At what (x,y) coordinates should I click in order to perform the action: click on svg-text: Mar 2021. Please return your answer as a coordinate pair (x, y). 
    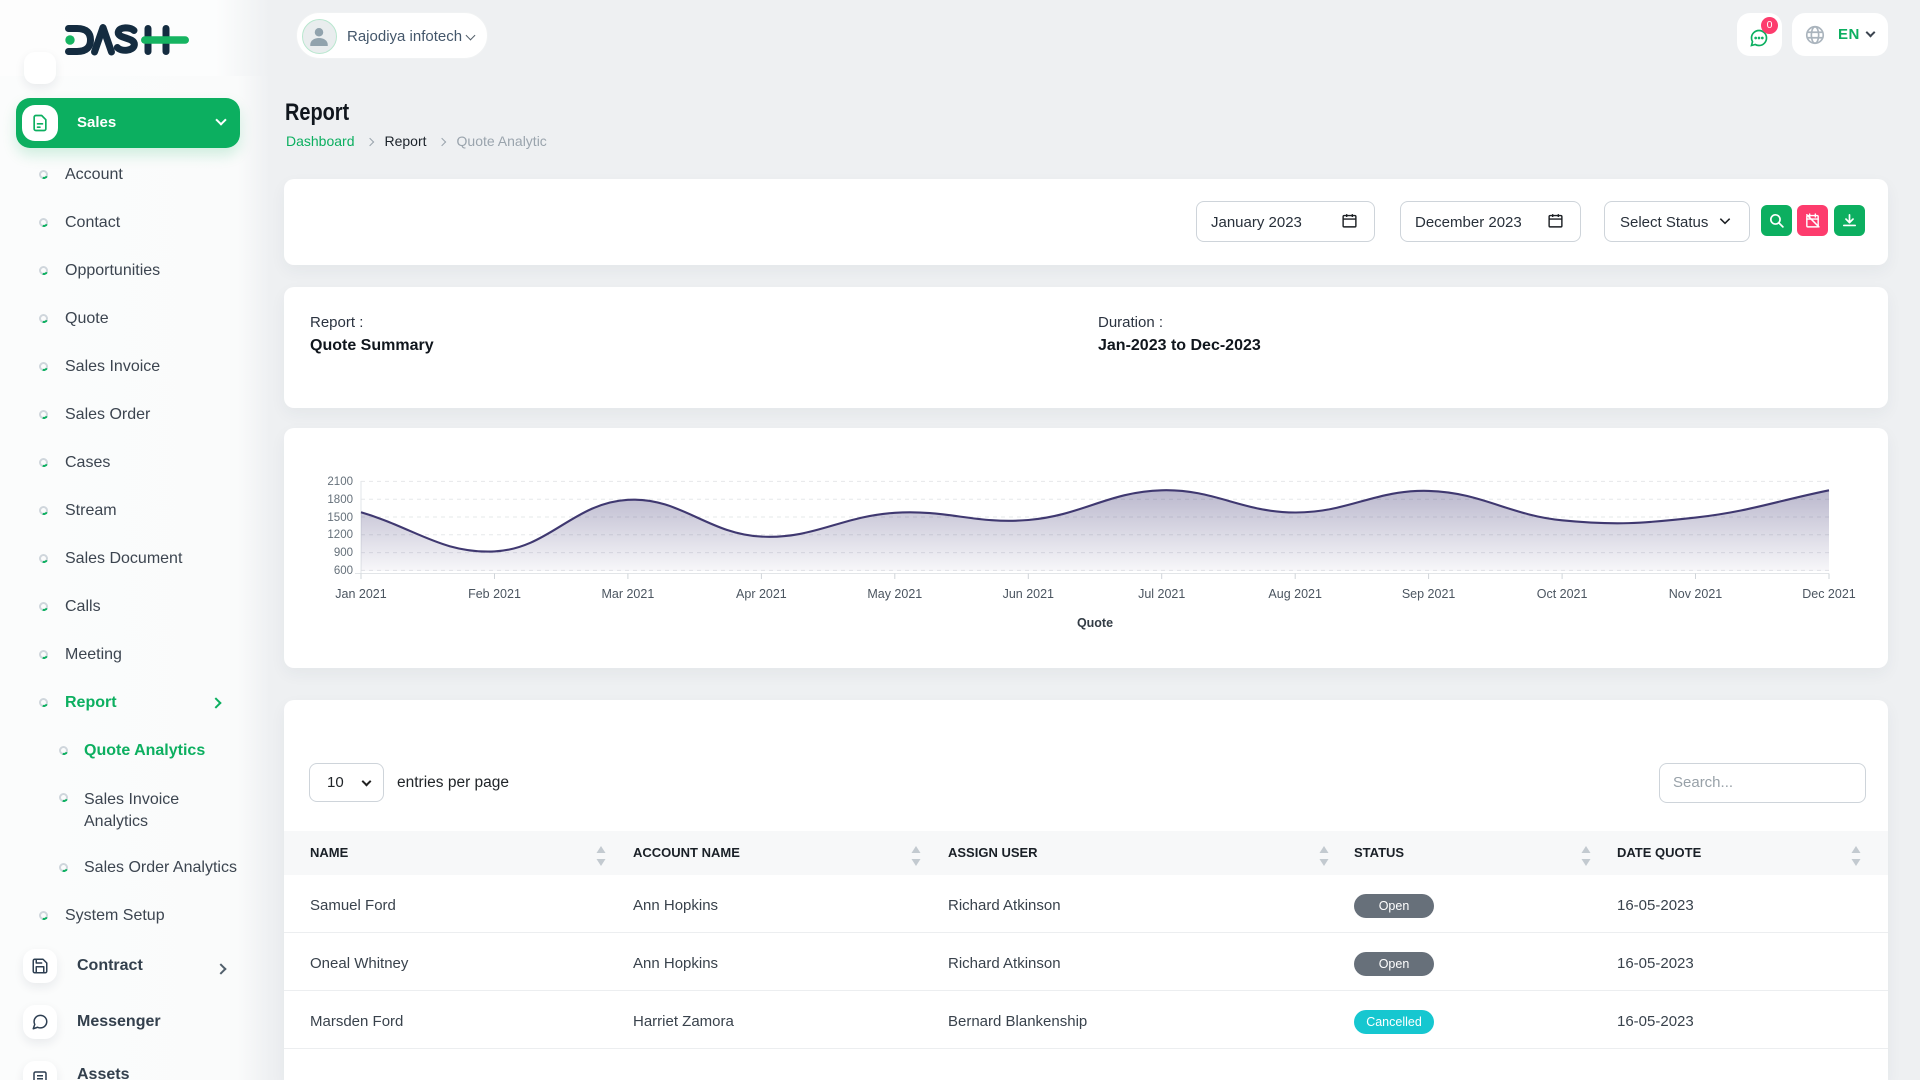
    Looking at the image, I should click on (627, 594).